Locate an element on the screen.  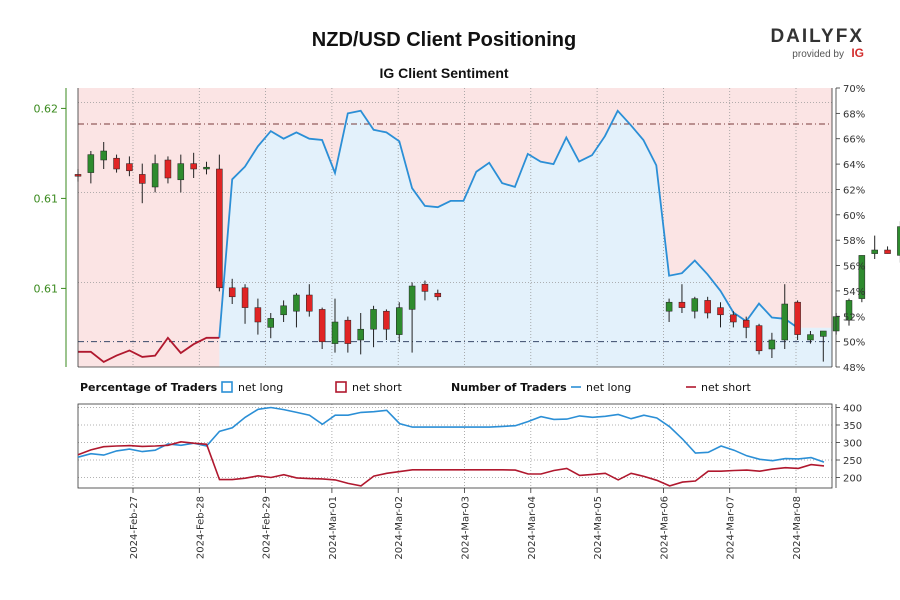
traders-count-panel is located at coordinates (455, 446).